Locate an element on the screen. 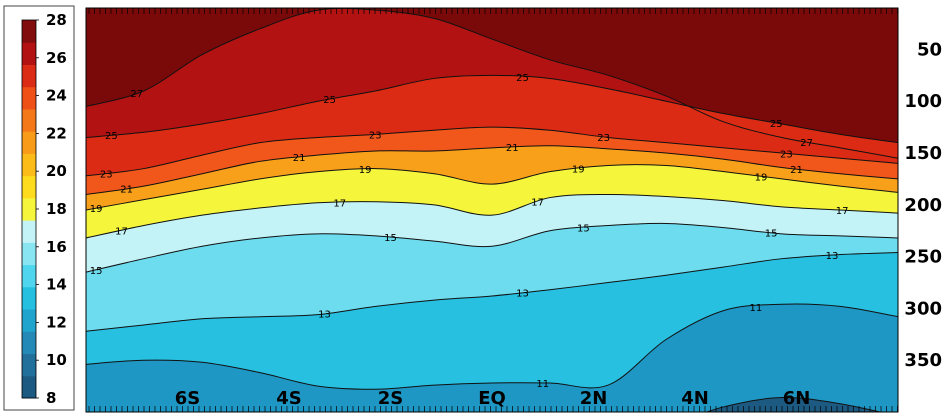  x-tick-label: 4N is located at coordinates (695, 398).